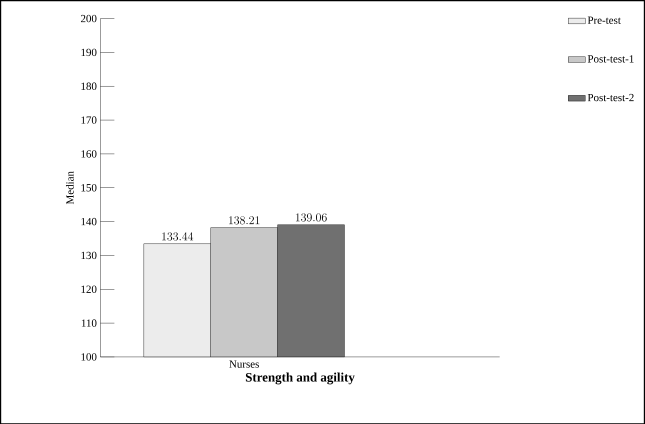  Describe the element at coordinates (88, 255) in the screenshot. I see `y-tick-label: 130` at that location.